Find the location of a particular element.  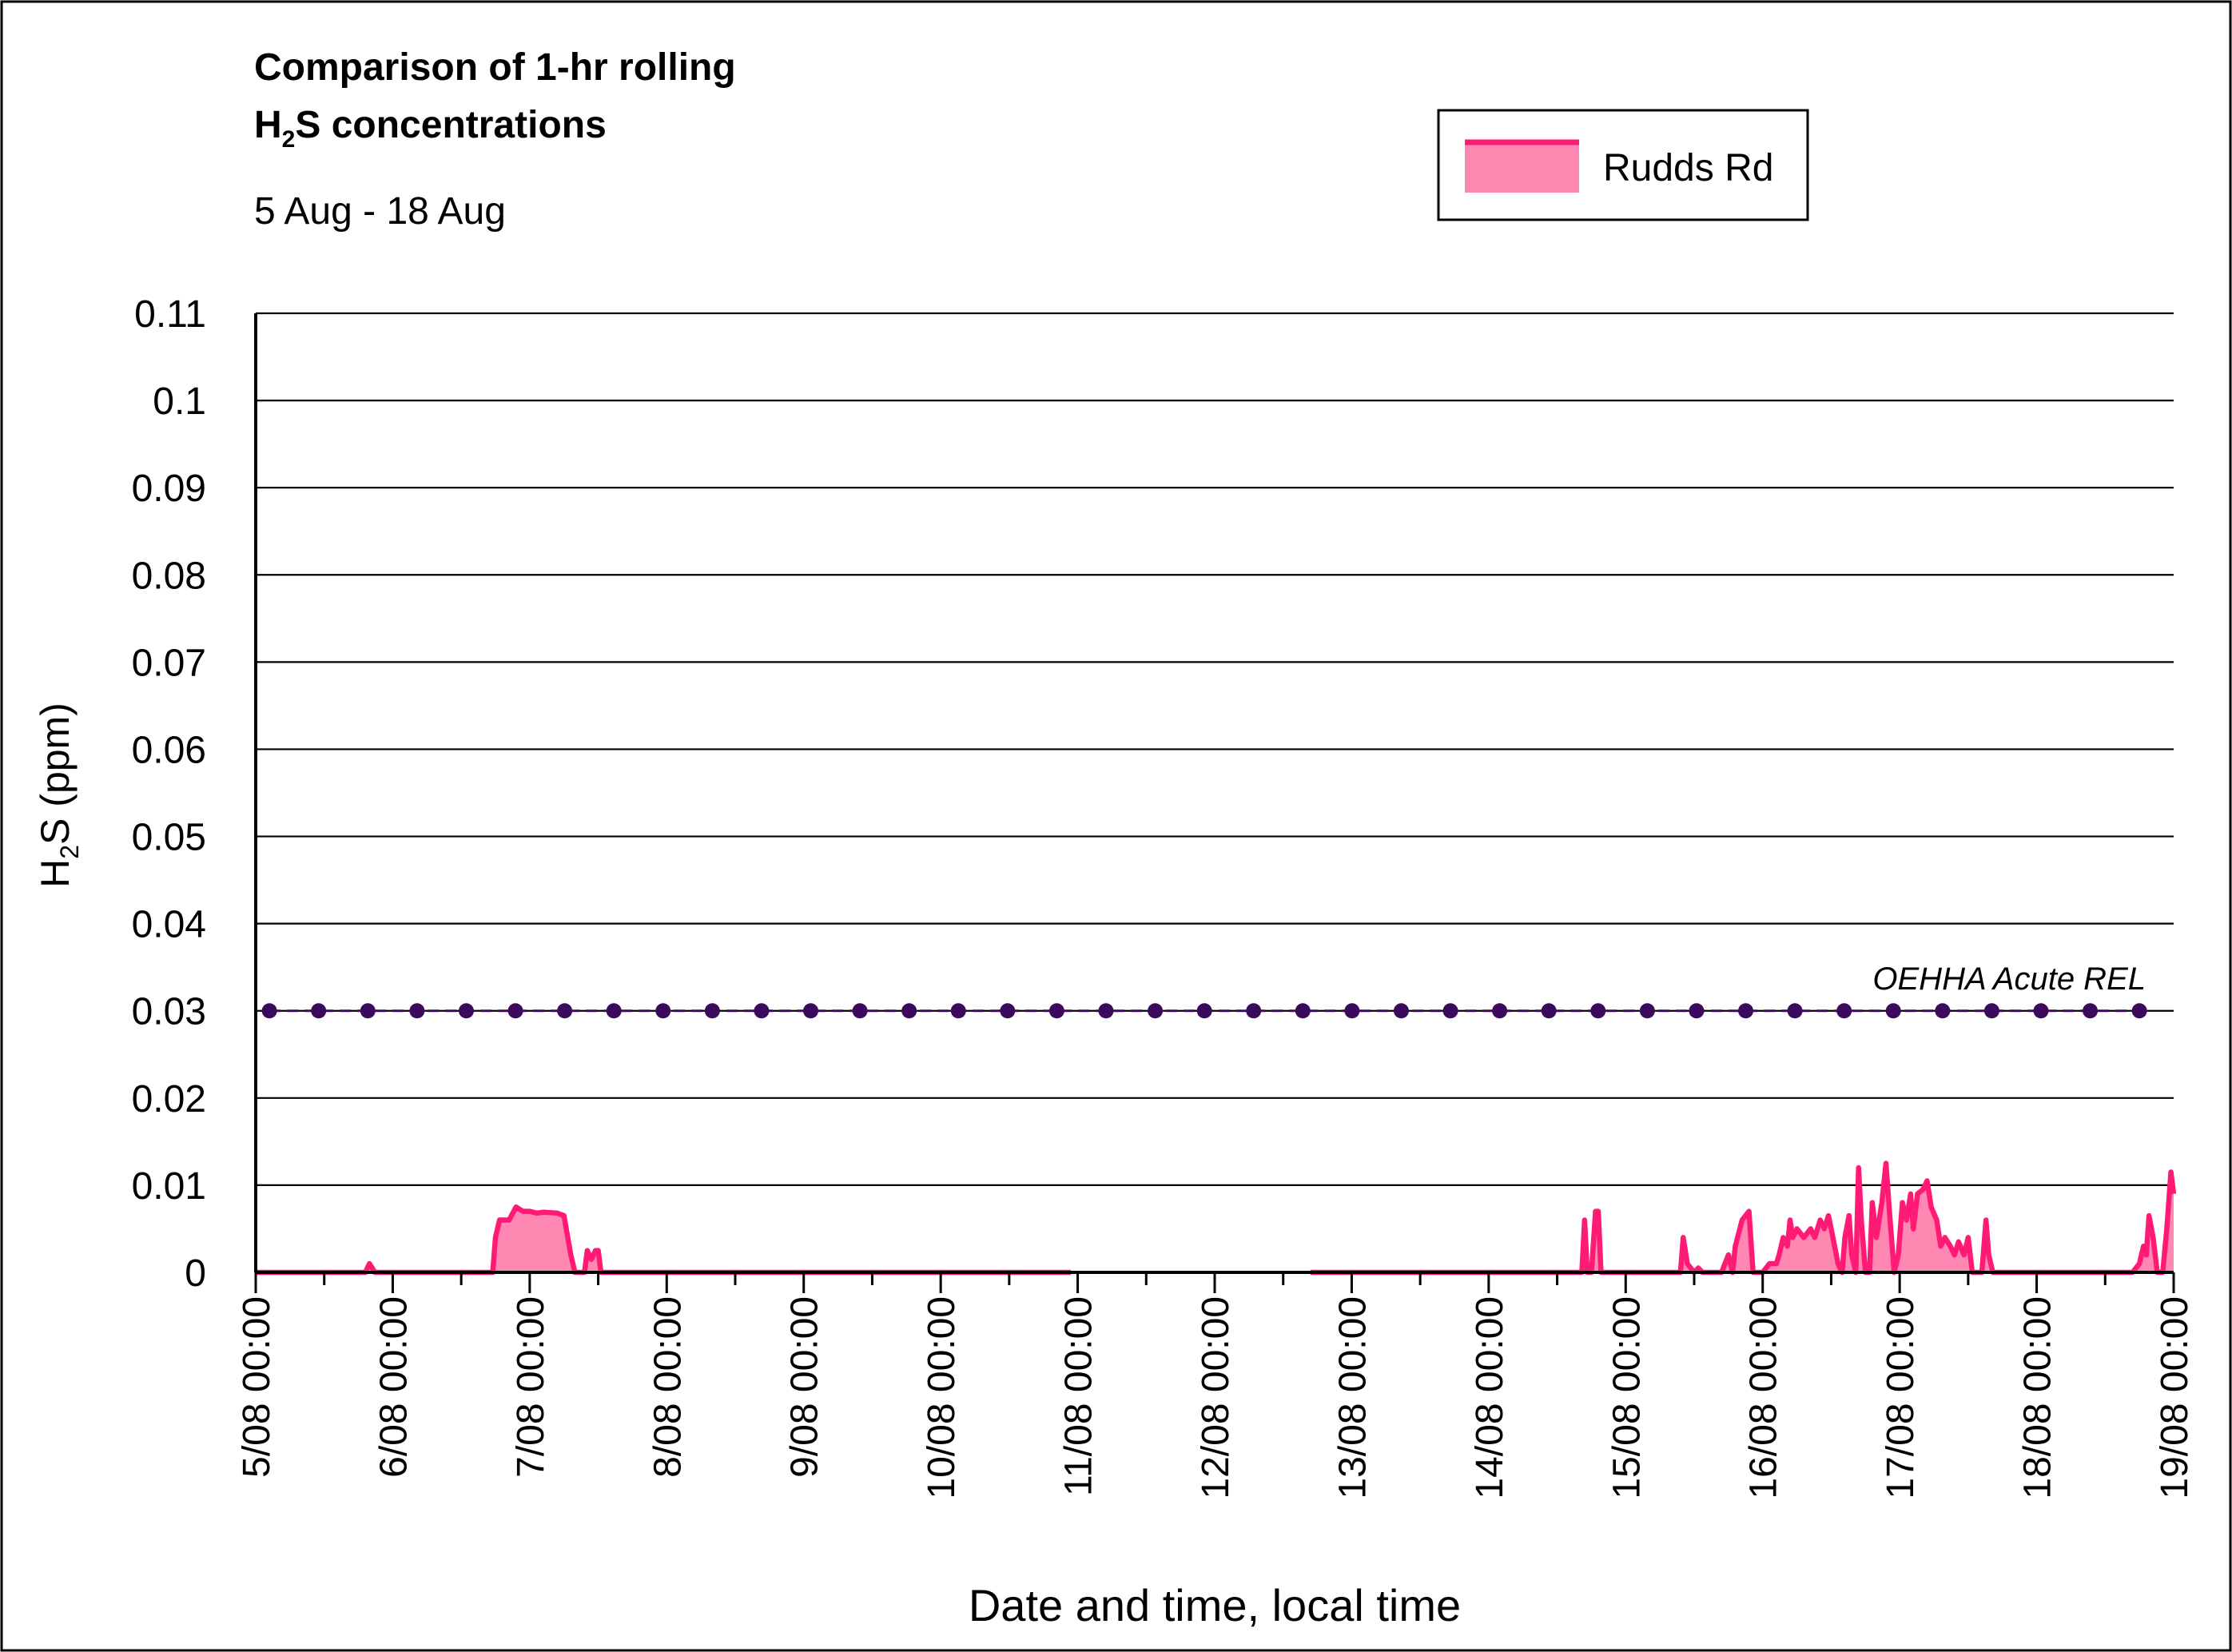

x-axis-title: Date and time, local time is located at coordinates (1215, 1605).